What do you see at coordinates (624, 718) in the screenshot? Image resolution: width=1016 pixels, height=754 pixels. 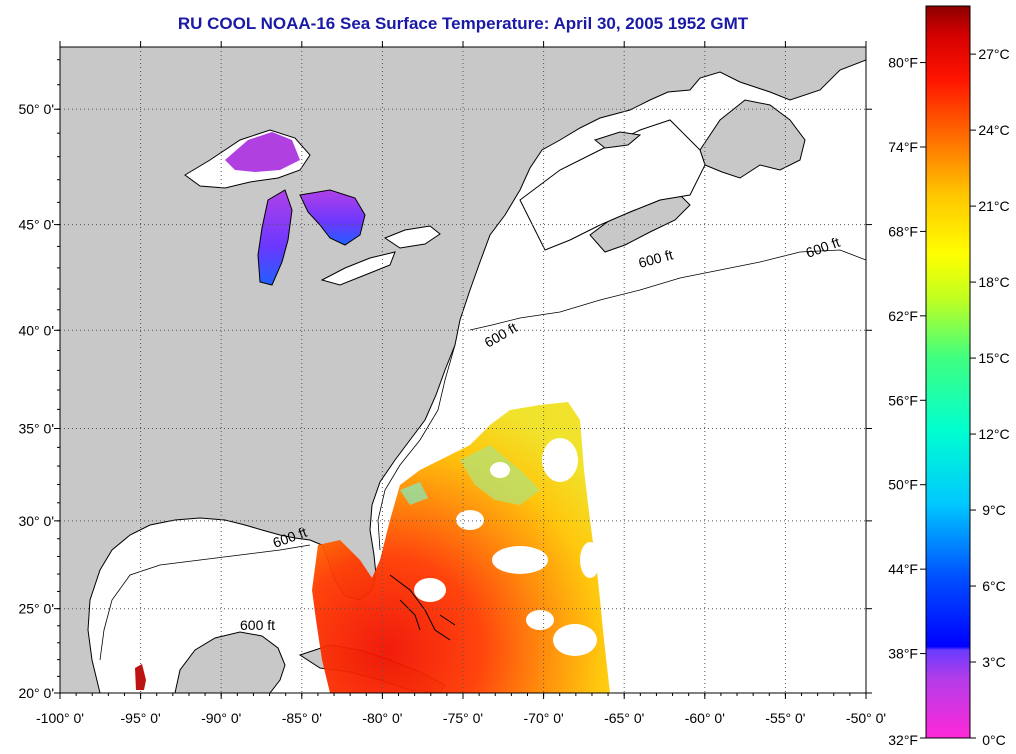 I see `lon-label: -65° 0'` at bounding box center [624, 718].